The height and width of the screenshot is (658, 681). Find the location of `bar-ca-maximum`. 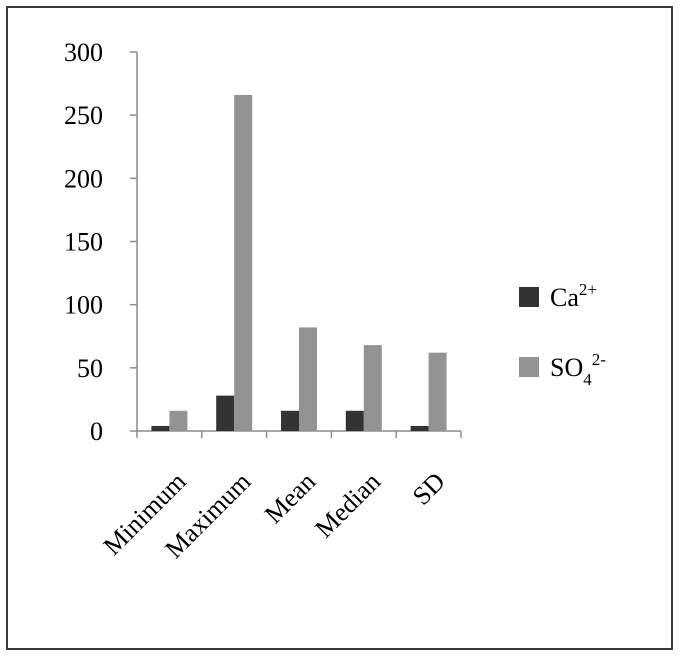

bar-ca-maximum is located at coordinates (225, 413).